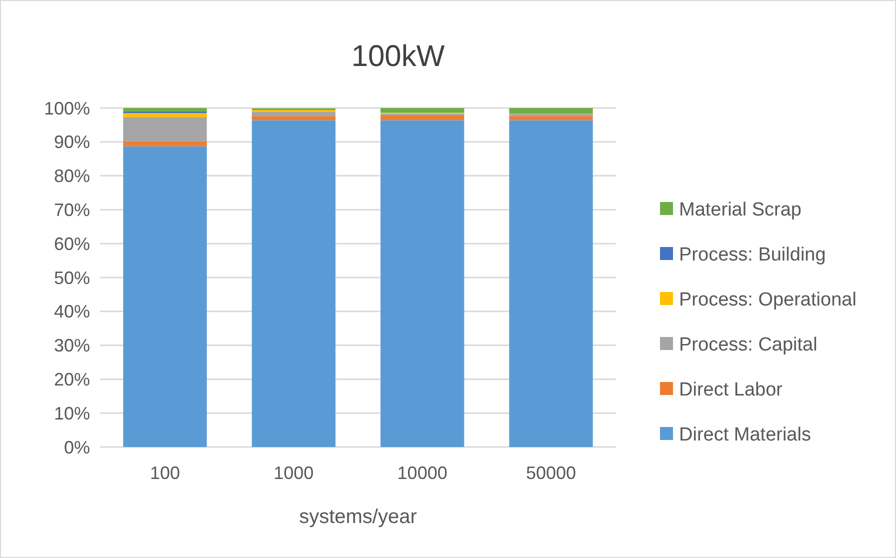 The image size is (896, 558). Describe the element at coordinates (72, 380) in the screenshot. I see `y-tick-label: 20%` at that location.